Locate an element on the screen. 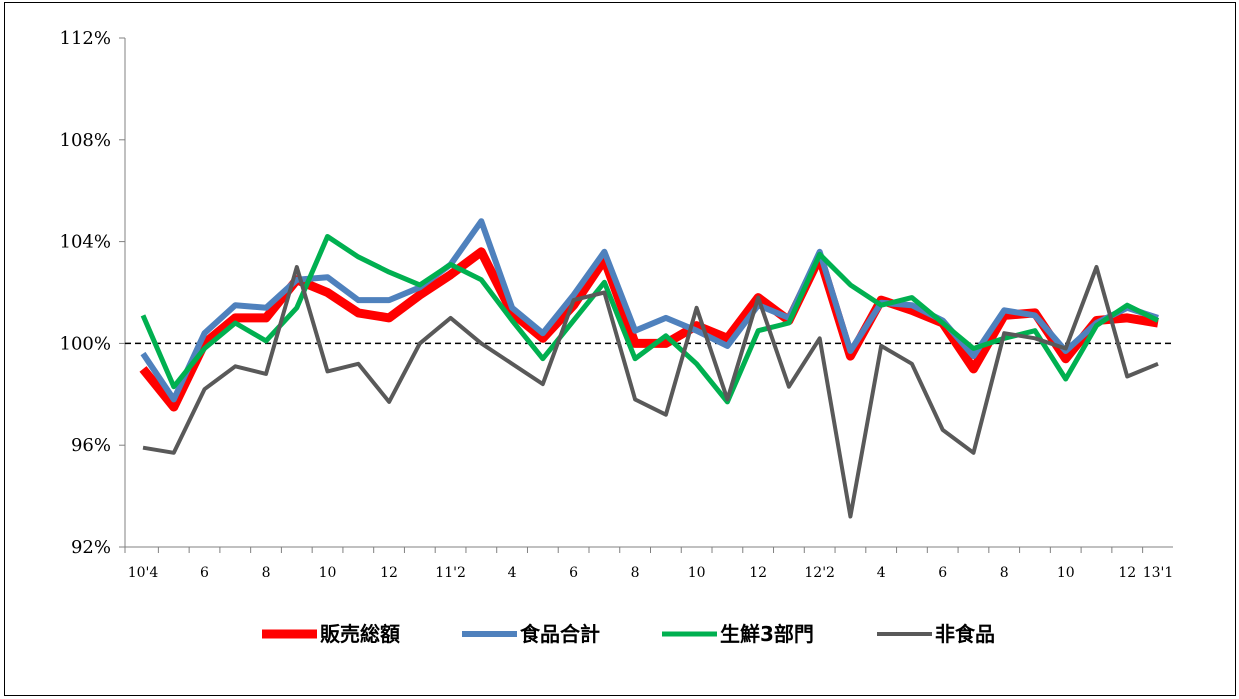 Image resolution: width=1239 pixels, height=699 pixels. y-axis-ticks: 92% 96% 100% 104% 108% 112% is located at coordinates (92, 293).